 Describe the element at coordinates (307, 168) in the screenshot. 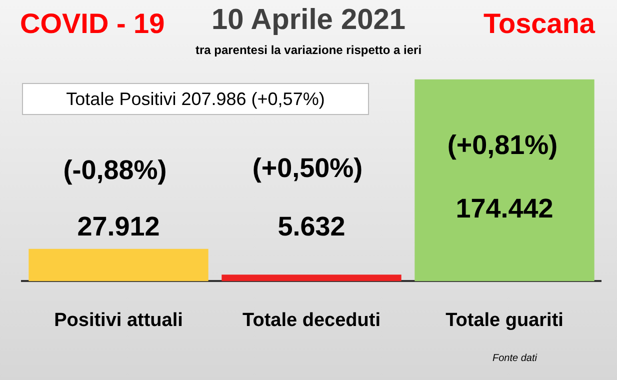

I see `annotation: (+0,50%)` at that location.